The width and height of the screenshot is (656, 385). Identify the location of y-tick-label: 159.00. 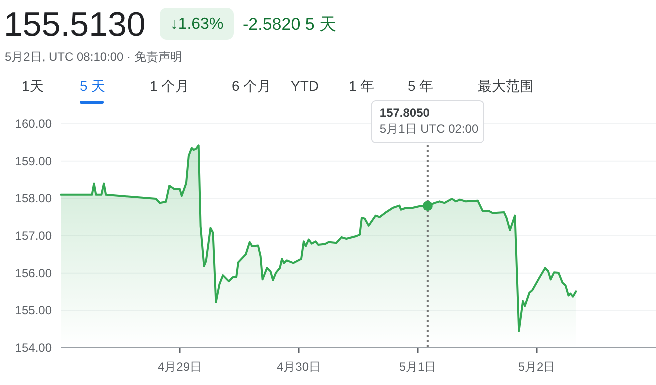
(33, 161).